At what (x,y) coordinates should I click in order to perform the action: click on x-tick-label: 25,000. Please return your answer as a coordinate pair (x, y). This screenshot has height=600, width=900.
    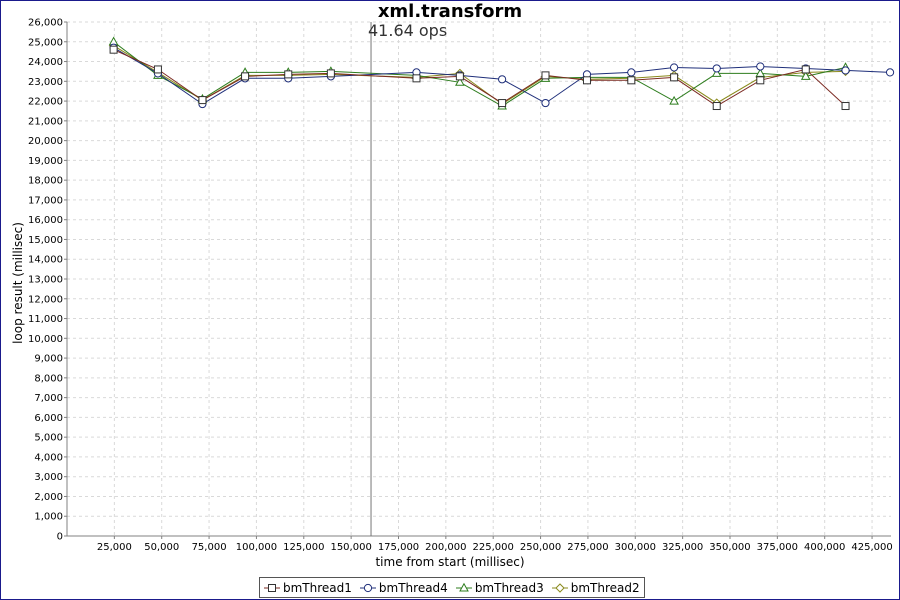
    Looking at the image, I should click on (114, 547).